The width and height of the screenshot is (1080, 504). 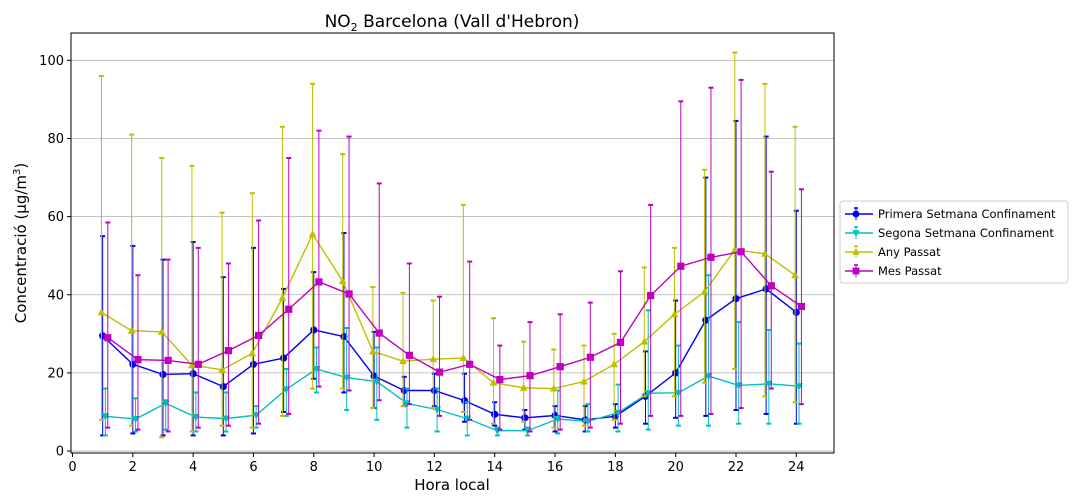 I want to click on x-axis: 0 2 4 6 8 10 12 14 16 18 20 22 24, so click(x=436, y=464).